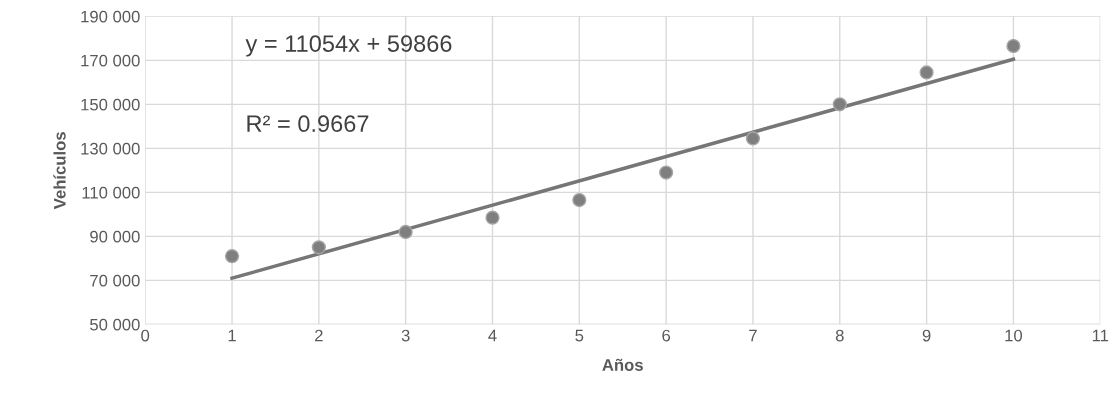 This screenshot has width=1117, height=408. Describe the element at coordinates (492, 335) in the screenshot. I see `x-tick-label: 4` at that location.